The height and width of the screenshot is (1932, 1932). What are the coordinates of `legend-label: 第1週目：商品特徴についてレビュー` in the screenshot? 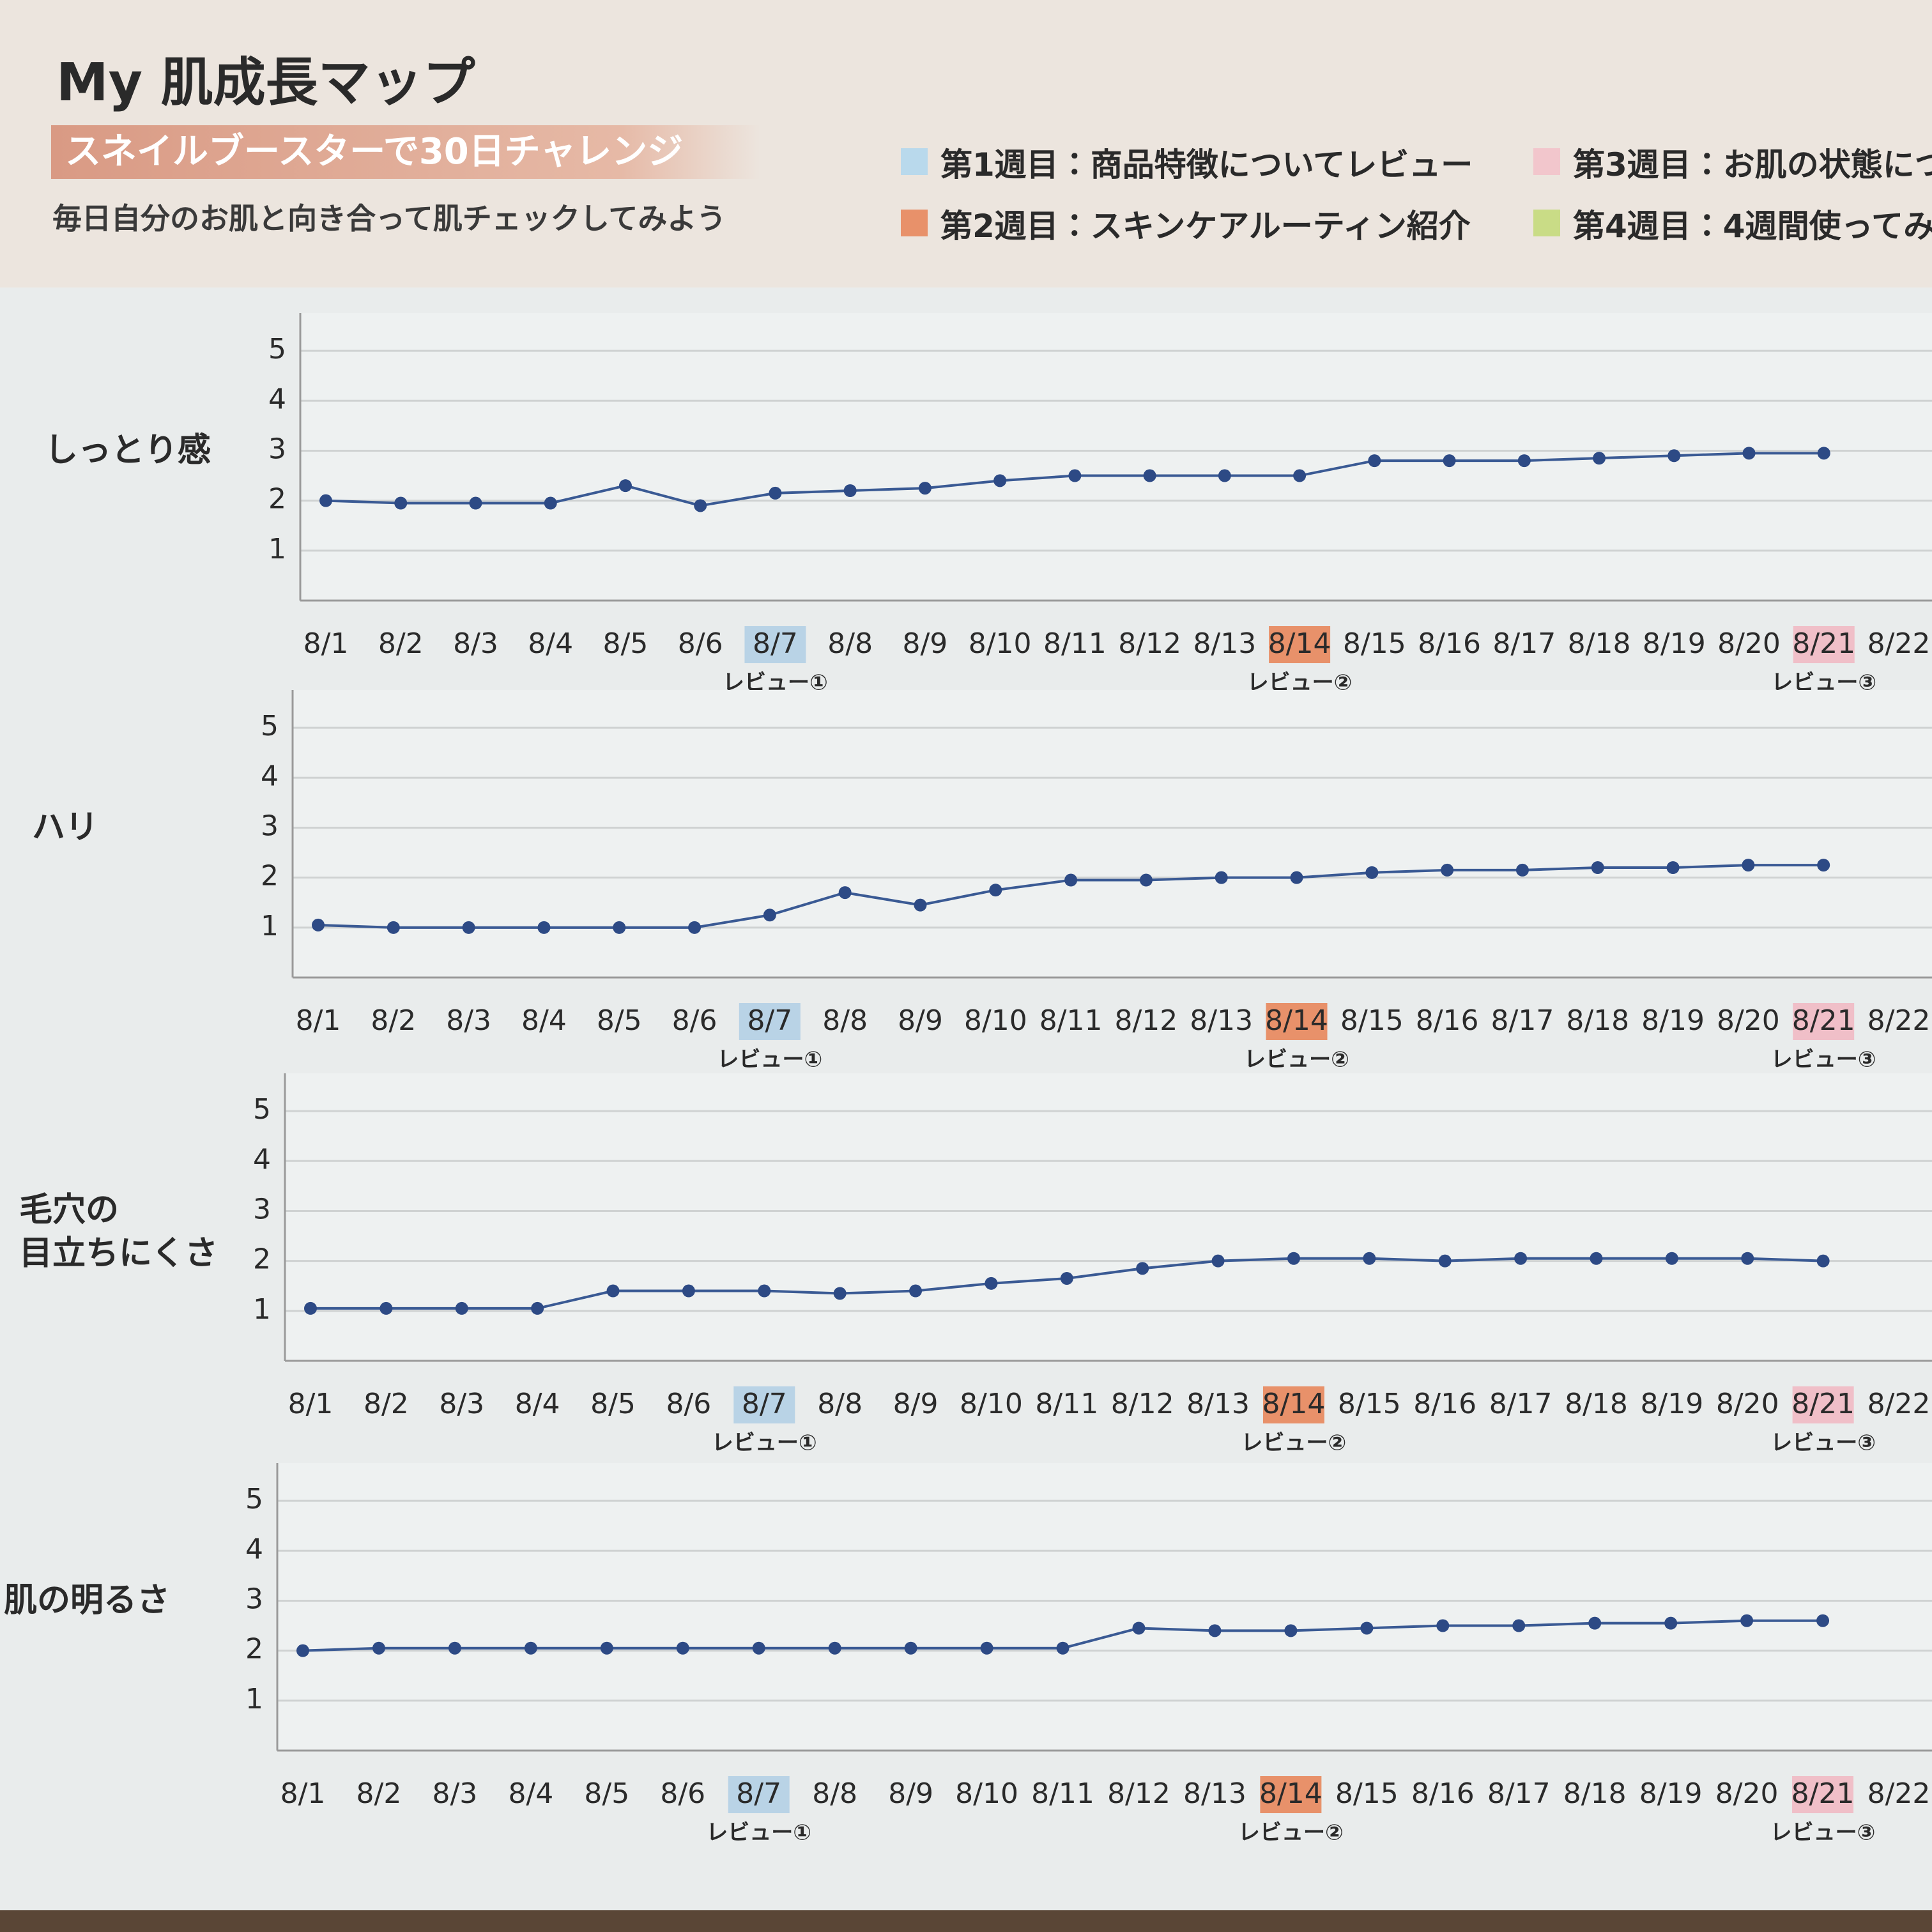 It's located at (1206, 164).